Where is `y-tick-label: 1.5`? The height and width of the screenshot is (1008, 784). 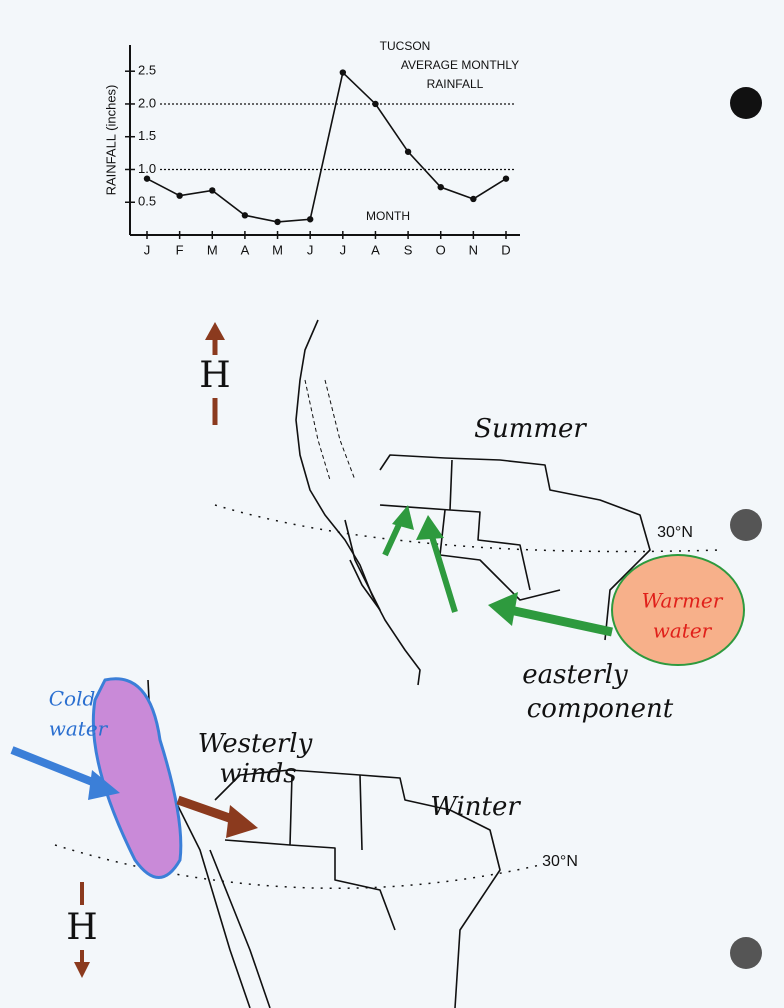 y-tick-label: 1.5 is located at coordinates (147, 135).